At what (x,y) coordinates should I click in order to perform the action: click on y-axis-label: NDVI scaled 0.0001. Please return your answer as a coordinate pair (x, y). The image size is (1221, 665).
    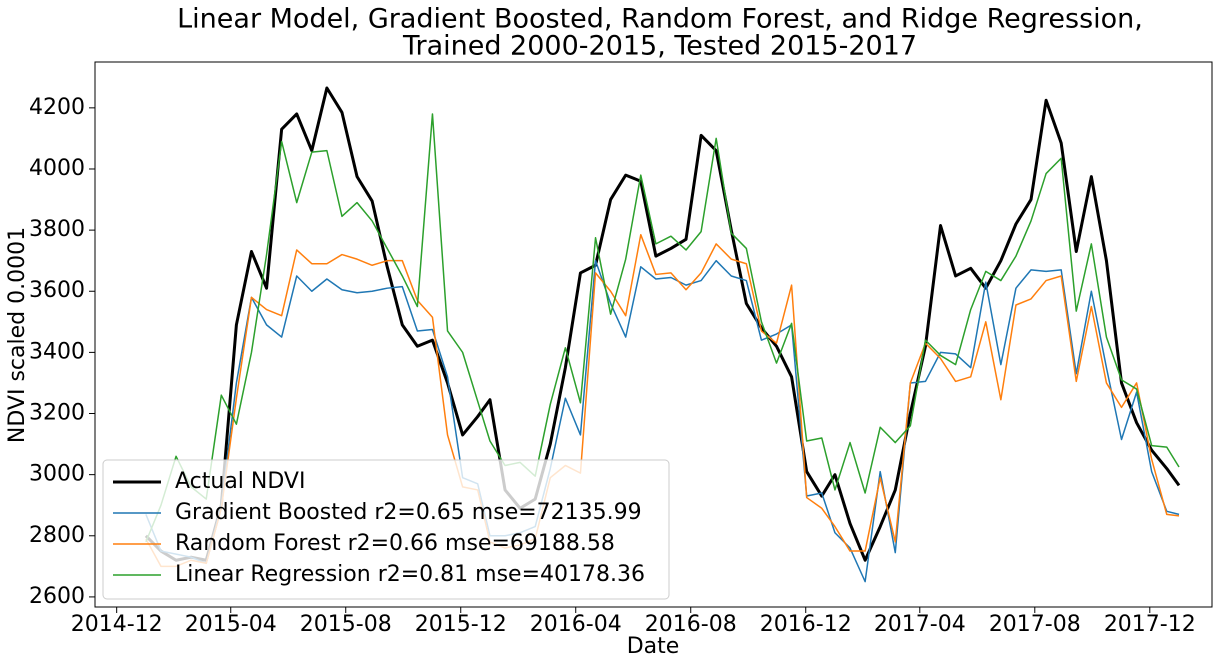
    Looking at the image, I should click on (17, 335).